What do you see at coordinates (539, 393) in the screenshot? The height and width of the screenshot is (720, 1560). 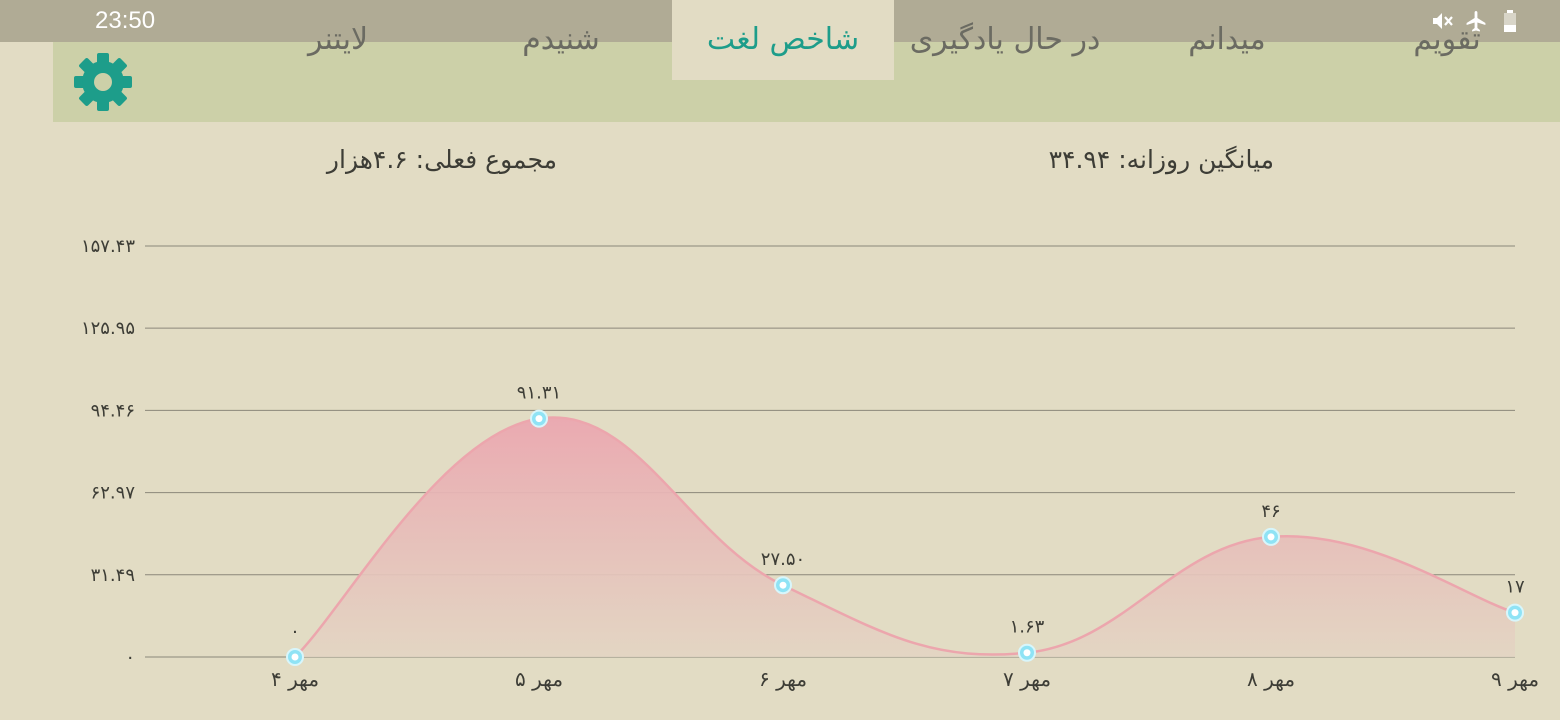 I see `data-label: ۹۱.۳۱` at bounding box center [539, 393].